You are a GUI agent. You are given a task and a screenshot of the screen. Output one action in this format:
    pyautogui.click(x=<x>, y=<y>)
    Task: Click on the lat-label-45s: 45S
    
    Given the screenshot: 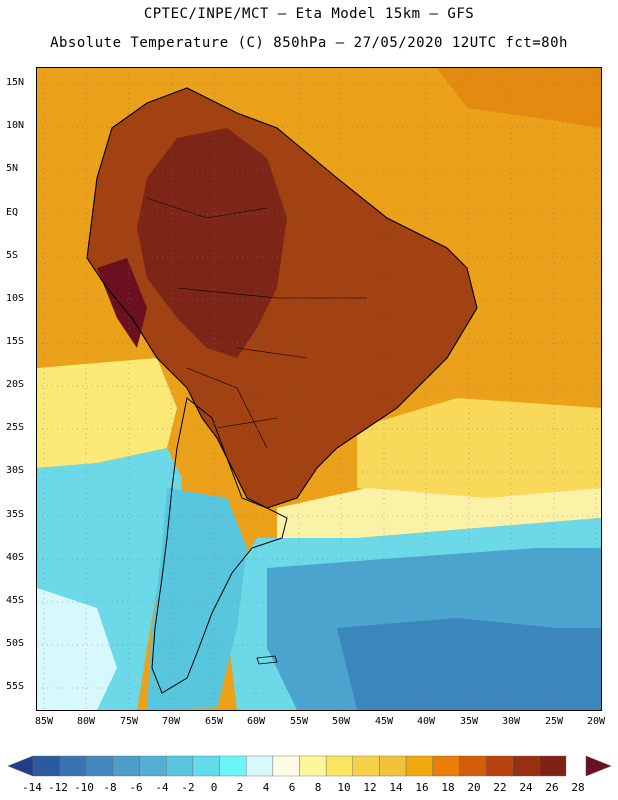 What is the action you would take?
    pyautogui.click(x=15, y=600)
    